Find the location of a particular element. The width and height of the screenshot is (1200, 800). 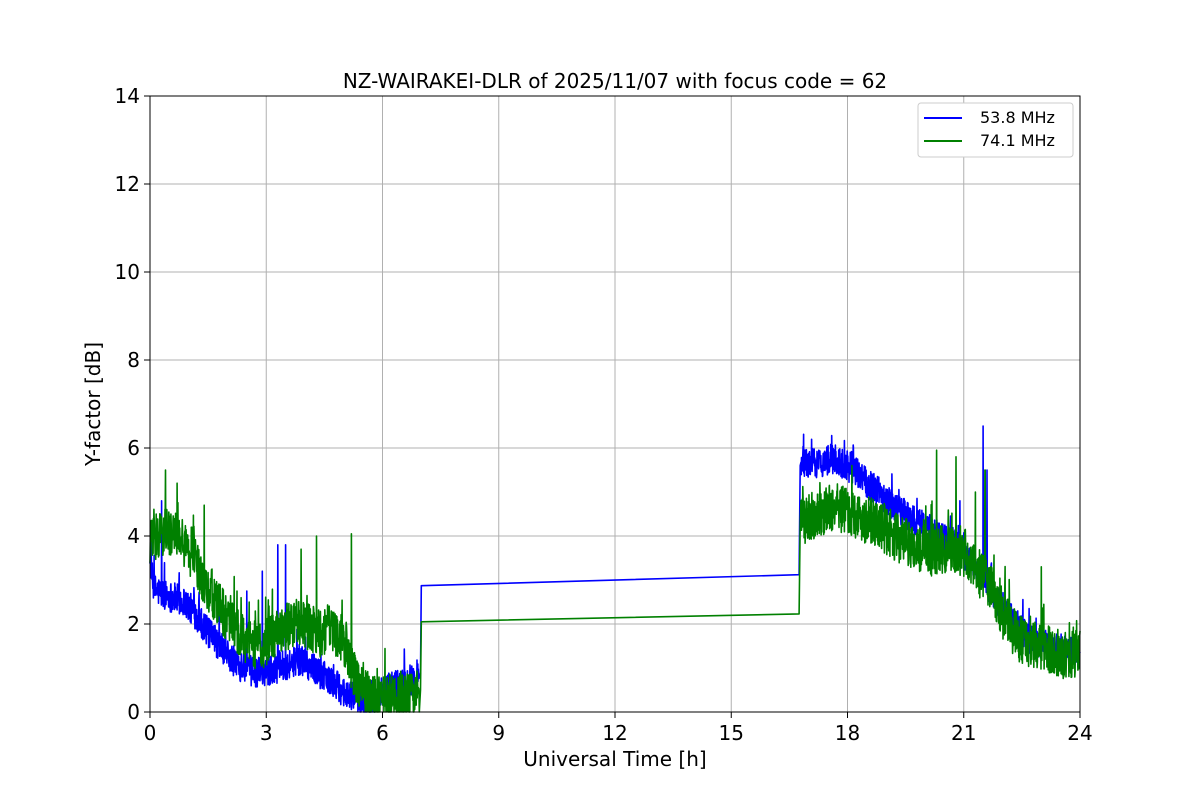

x-tick-label: 12 is located at coordinates (614, 733).